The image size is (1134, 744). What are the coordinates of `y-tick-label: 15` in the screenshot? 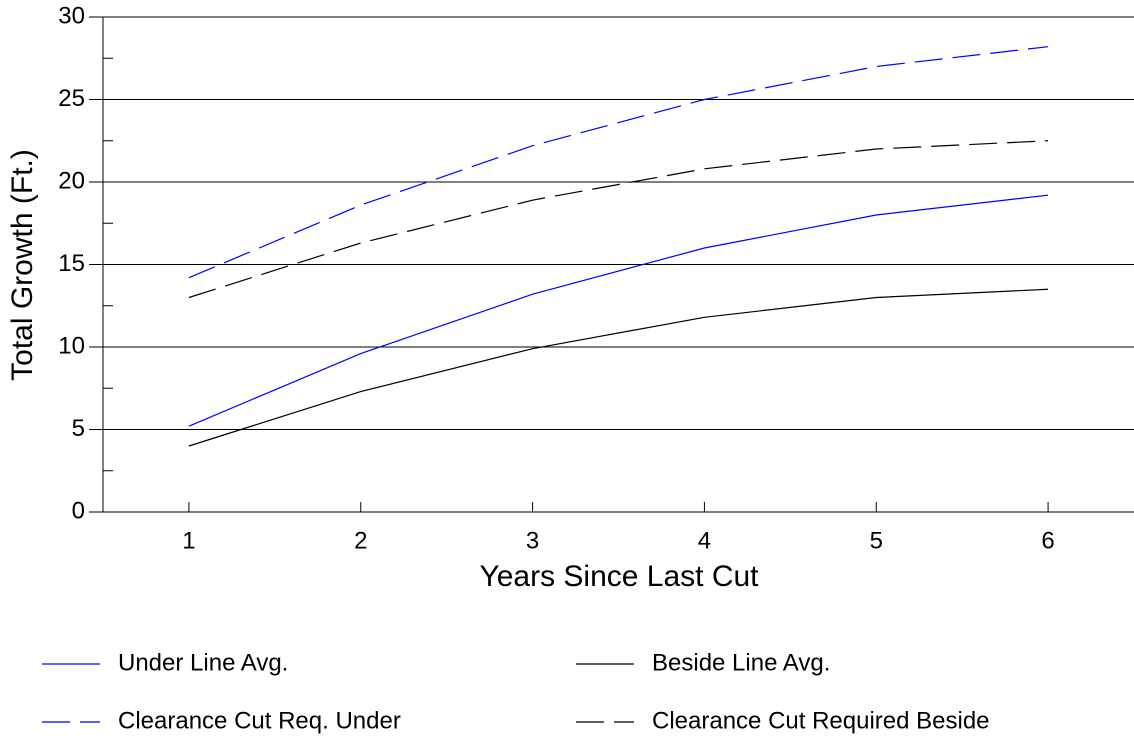 It's located at (71, 263).